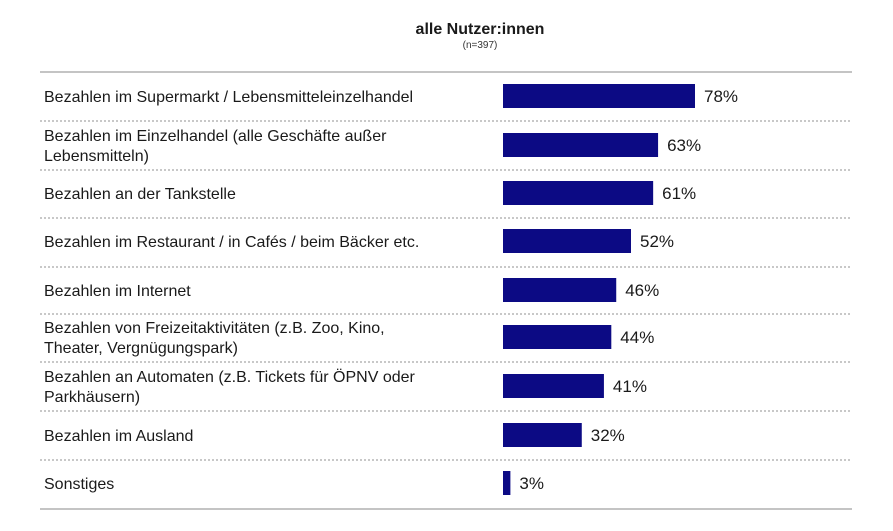 The image size is (893, 531). I want to click on category-label-8: Bezahlen im Ausland, so click(118, 436).